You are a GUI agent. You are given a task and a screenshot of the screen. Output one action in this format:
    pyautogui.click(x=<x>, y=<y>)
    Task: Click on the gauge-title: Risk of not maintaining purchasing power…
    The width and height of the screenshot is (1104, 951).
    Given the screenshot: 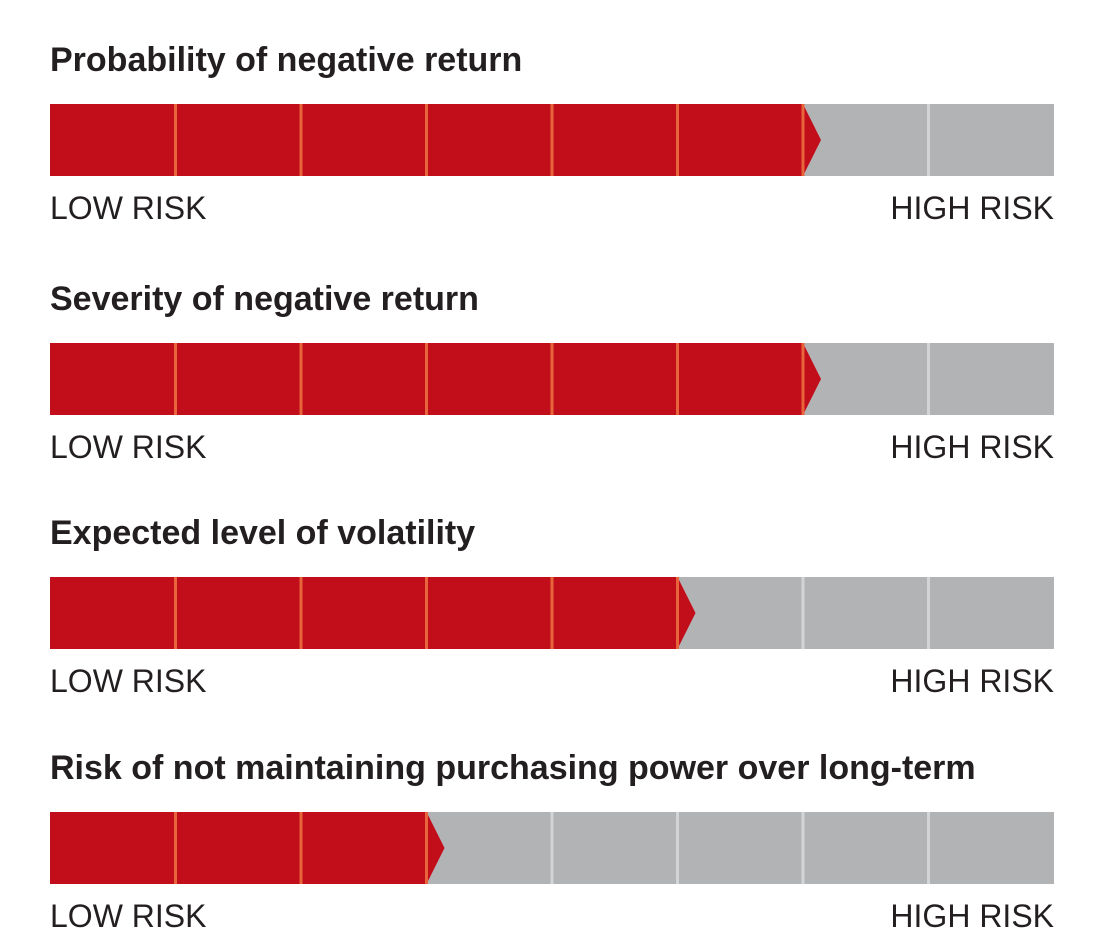 What is the action you would take?
    pyautogui.click(x=513, y=768)
    